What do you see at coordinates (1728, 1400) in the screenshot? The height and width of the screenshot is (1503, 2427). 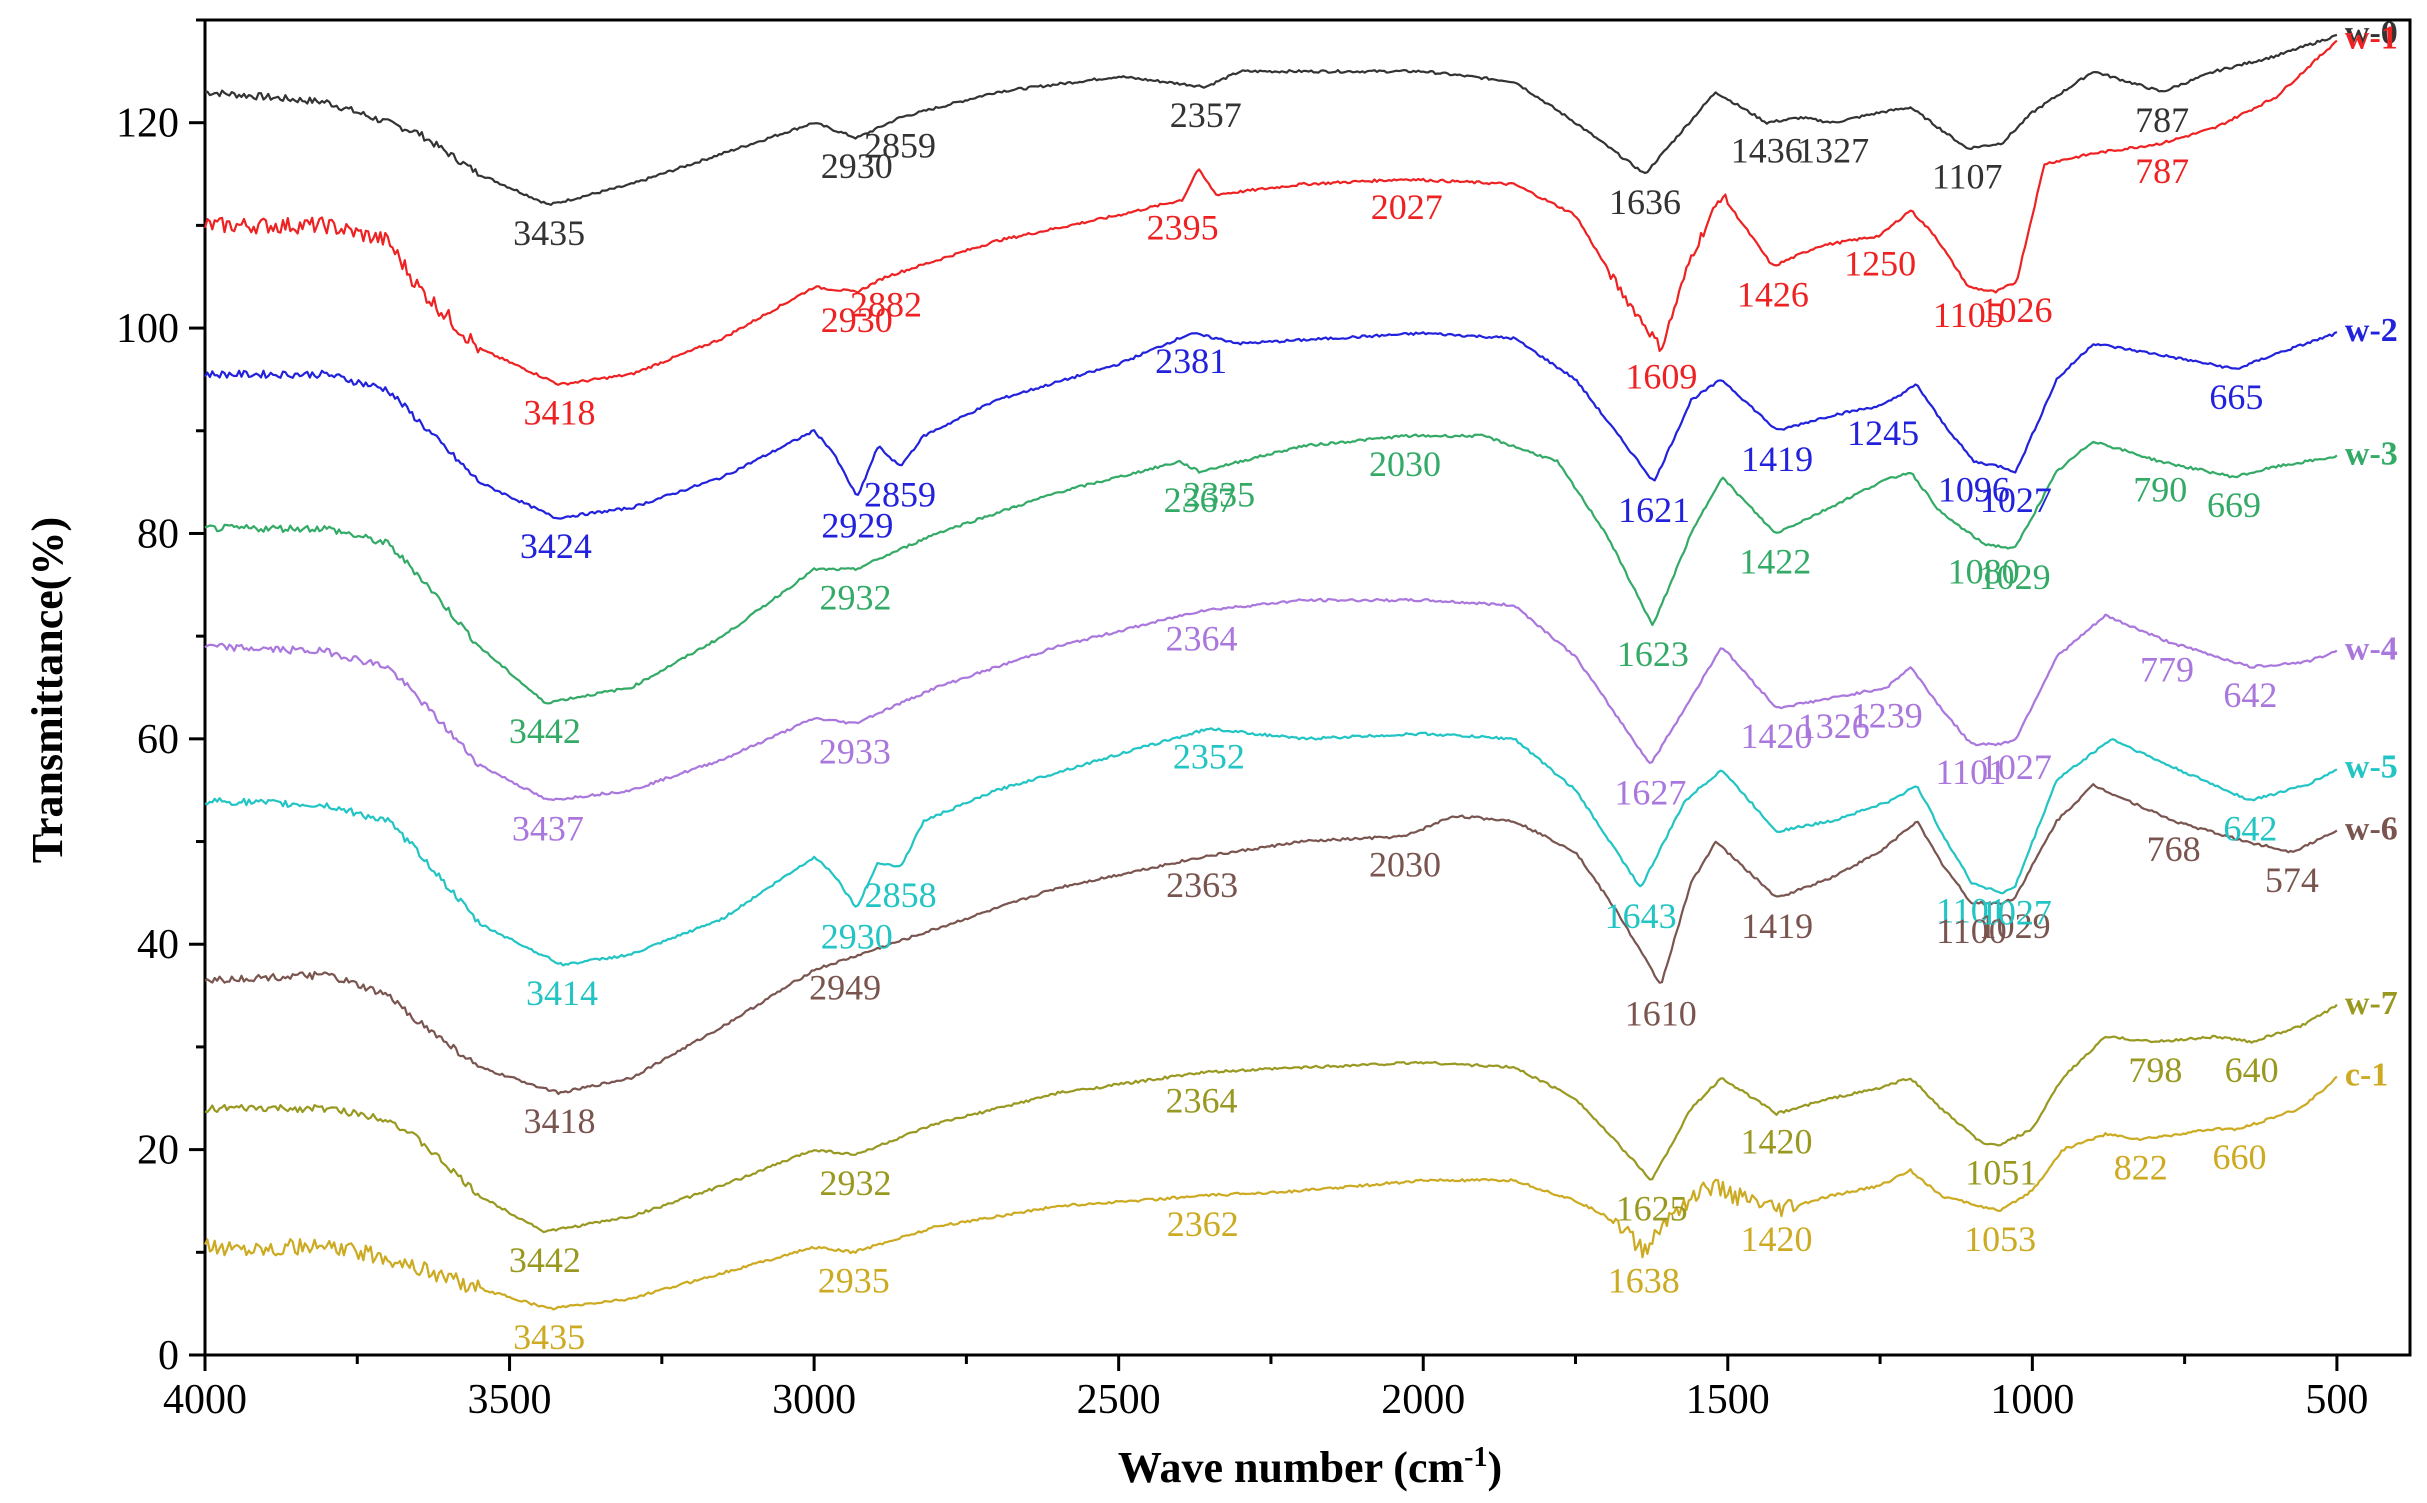 I see `x-tick-label: 1500` at bounding box center [1728, 1400].